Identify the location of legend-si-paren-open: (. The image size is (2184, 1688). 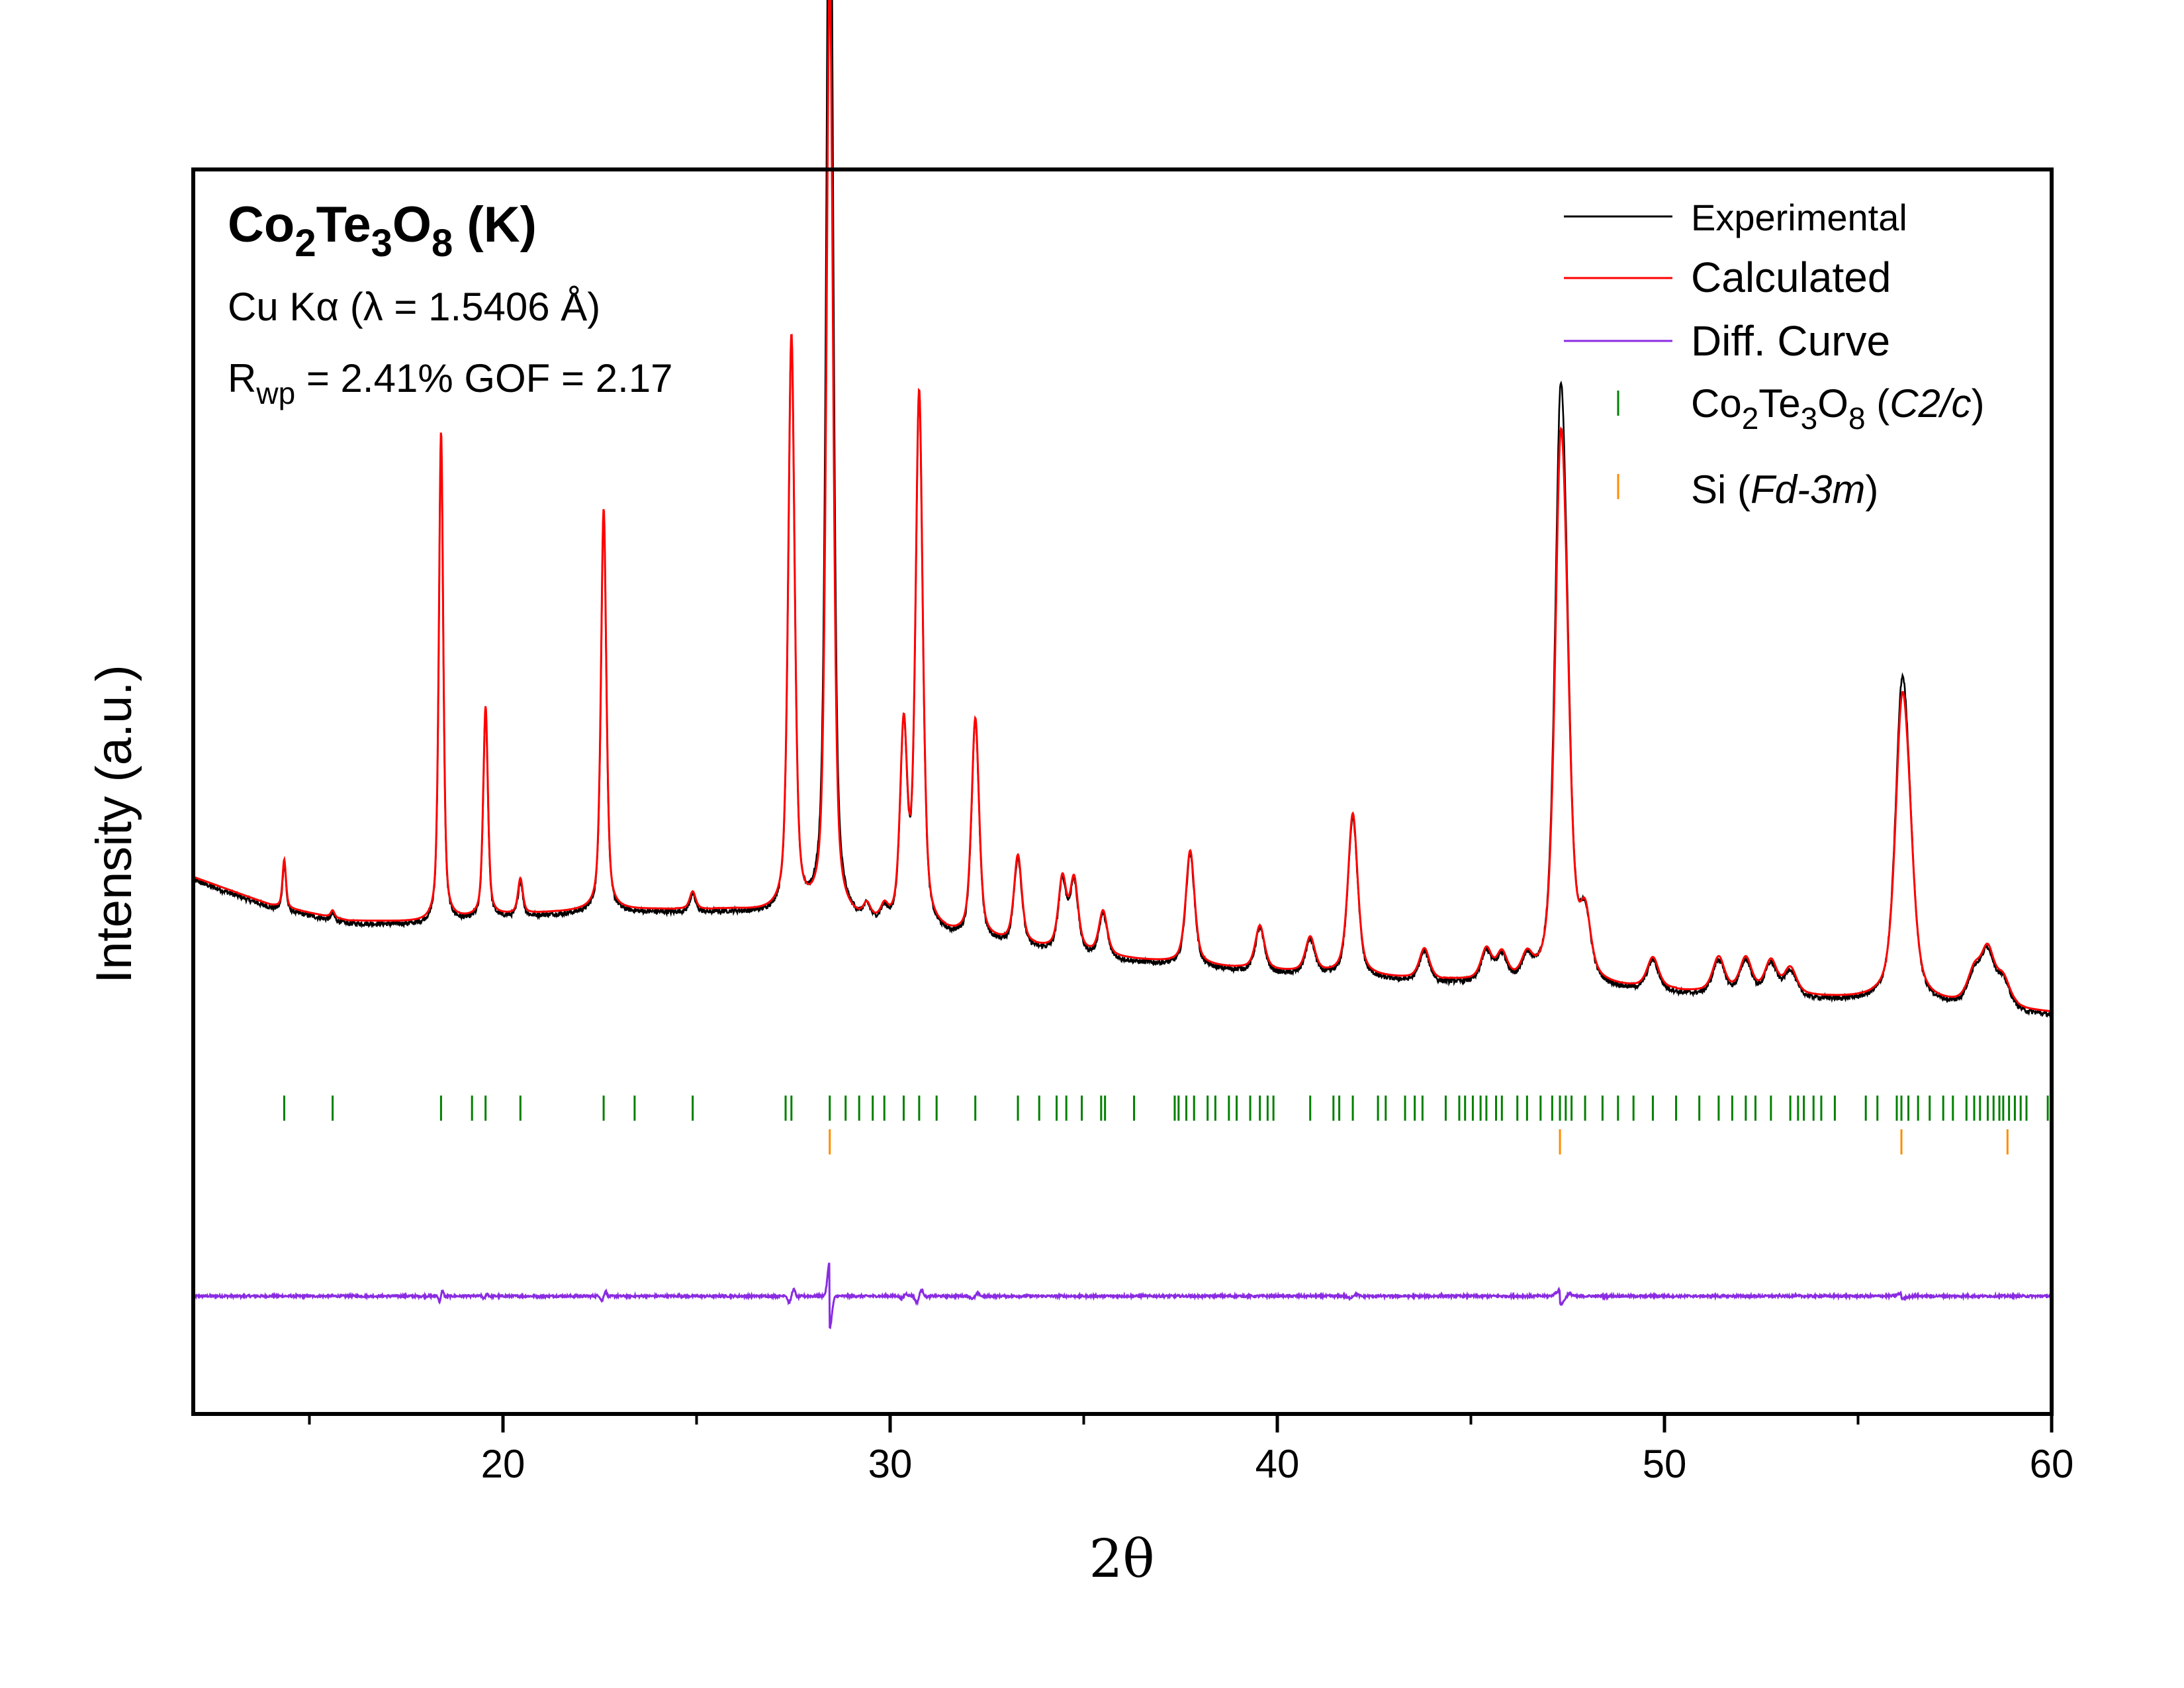
(1738, 489).